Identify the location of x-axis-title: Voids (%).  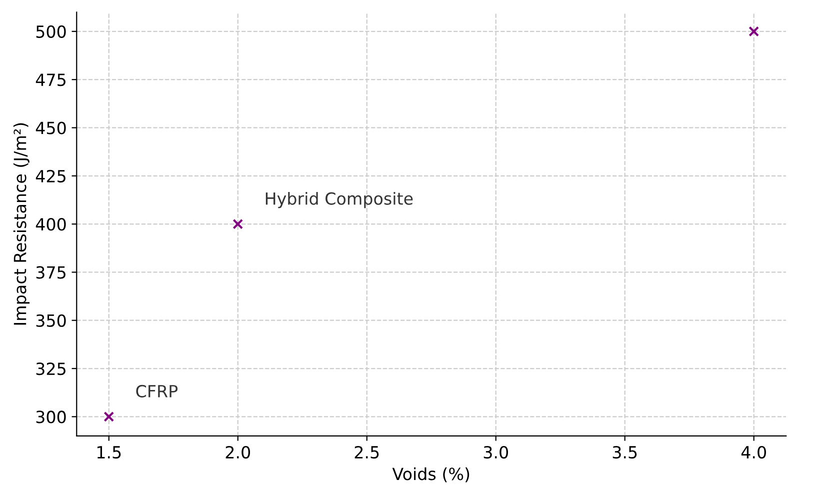
(431, 474).